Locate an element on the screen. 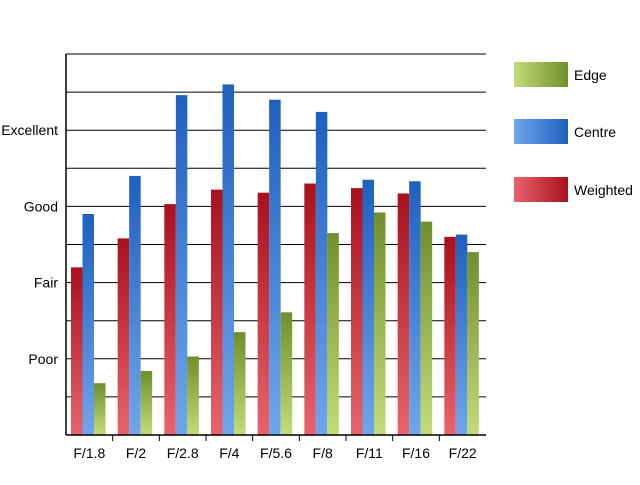 The image size is (640, 485). x-tick-label: F/16 is located at coordinates (416, 453).